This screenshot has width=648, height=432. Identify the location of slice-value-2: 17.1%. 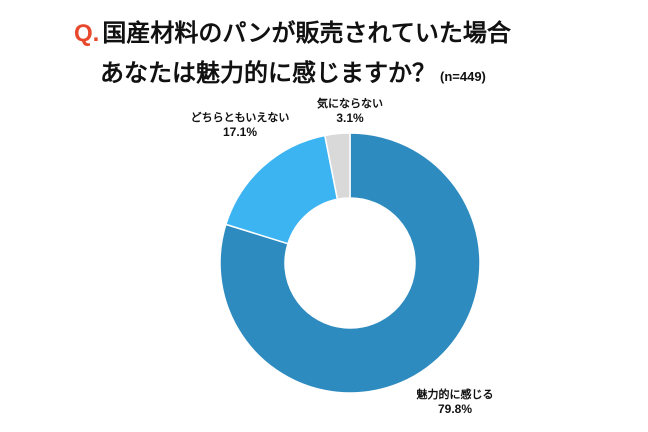
(240, 132).